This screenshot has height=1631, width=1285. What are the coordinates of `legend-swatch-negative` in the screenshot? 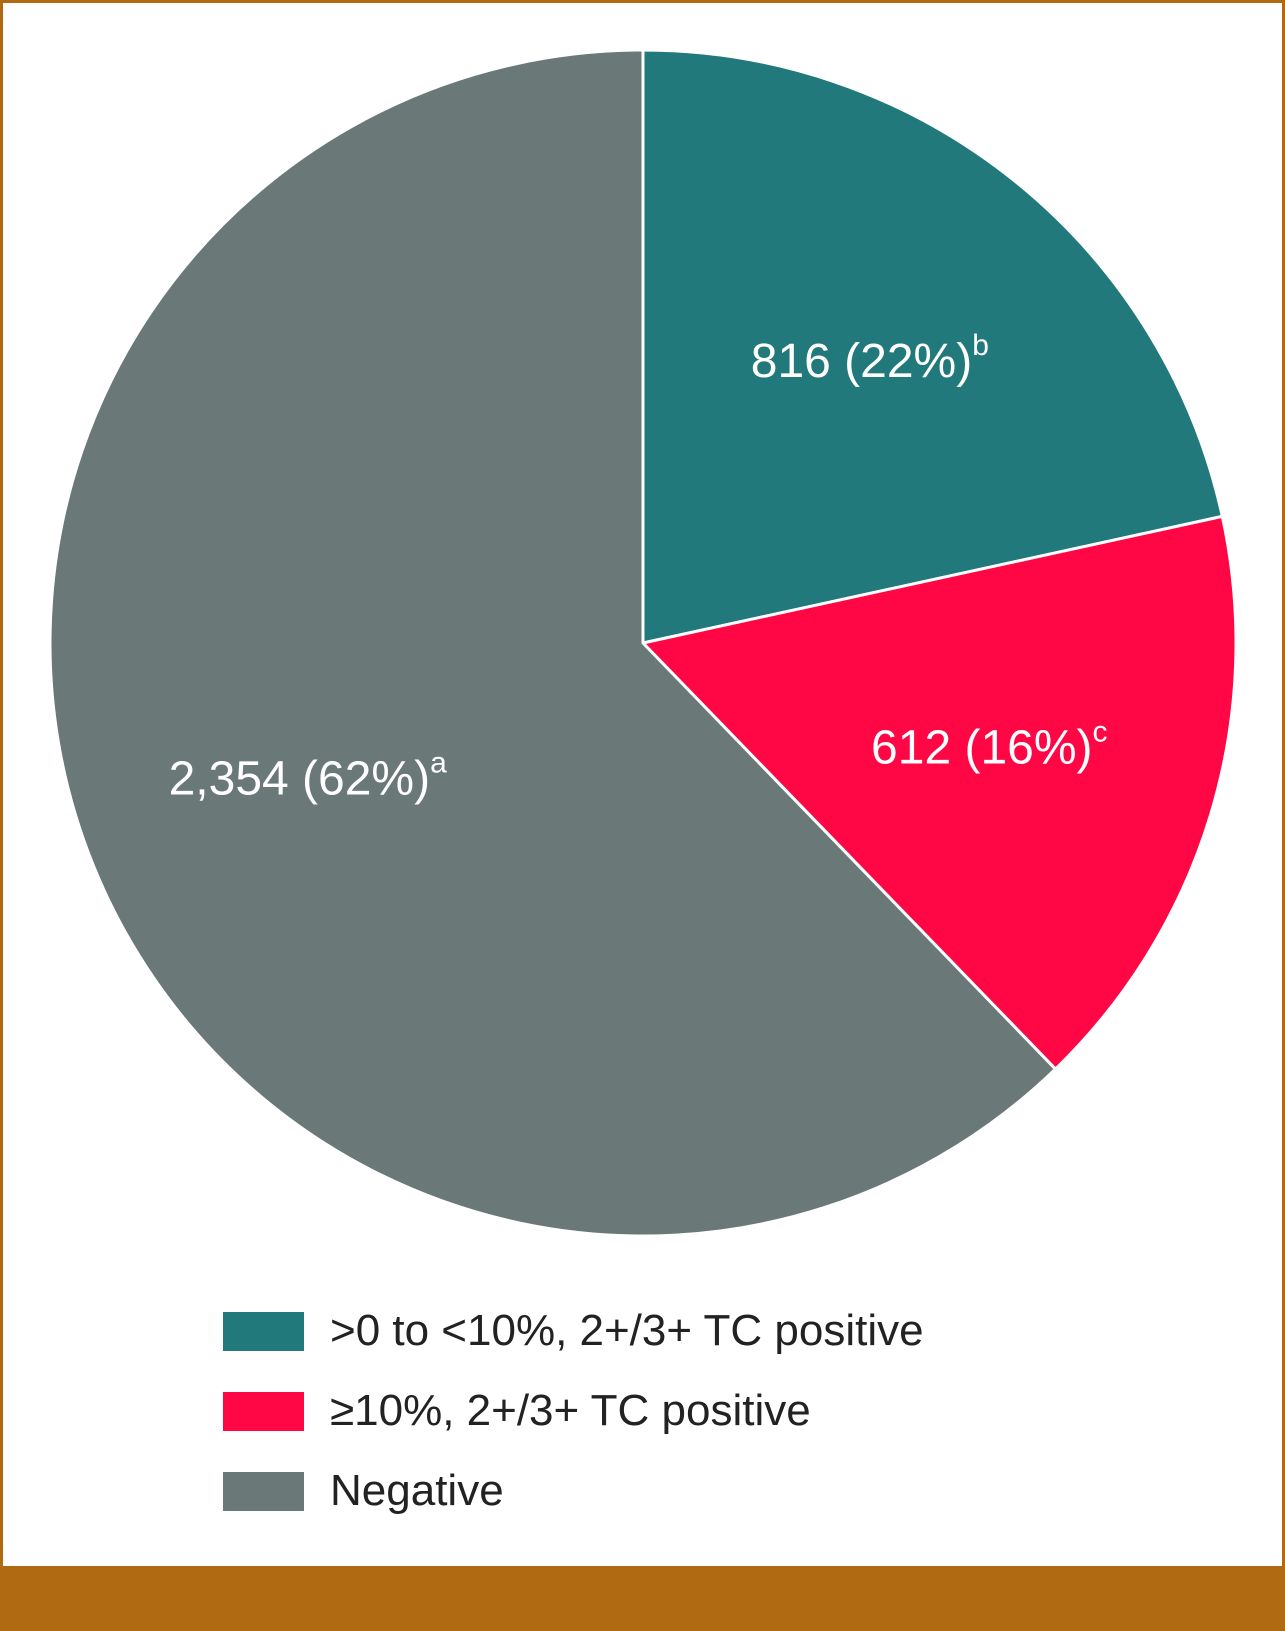 It's located at (263, 1491).